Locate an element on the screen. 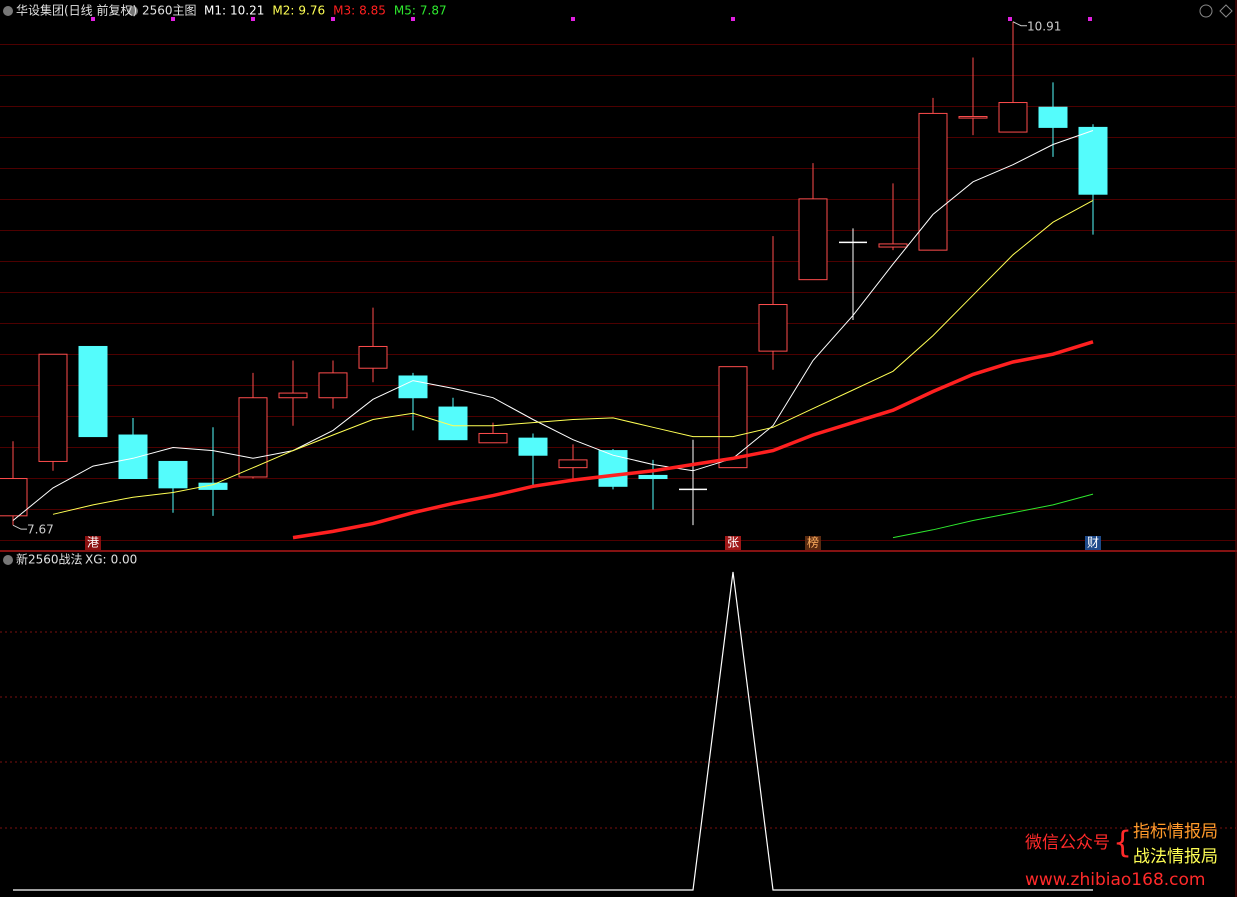 Image resolution: width=1237 pixels, height=897 pixels. legend-name: M5: is located at coordinates (405, 11).